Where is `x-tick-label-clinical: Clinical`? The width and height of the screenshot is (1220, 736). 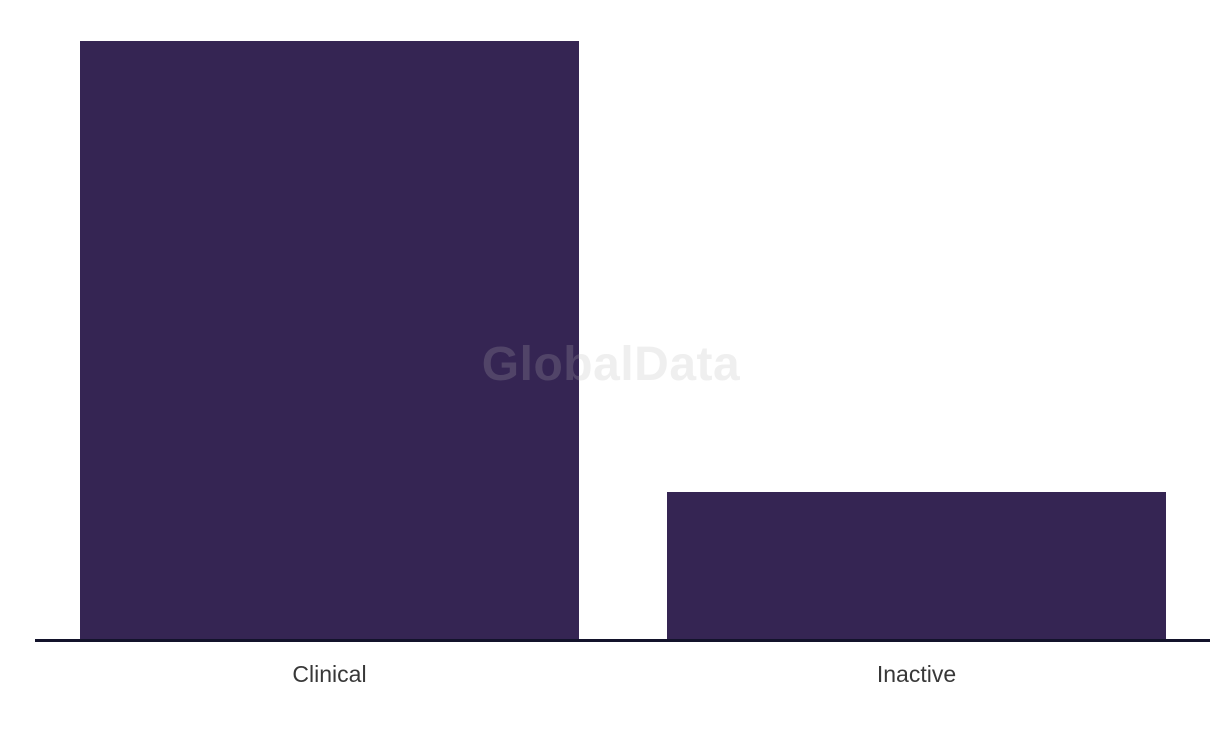
x-tick-label-clinical: Clinical is located at coordinates (329, 674).